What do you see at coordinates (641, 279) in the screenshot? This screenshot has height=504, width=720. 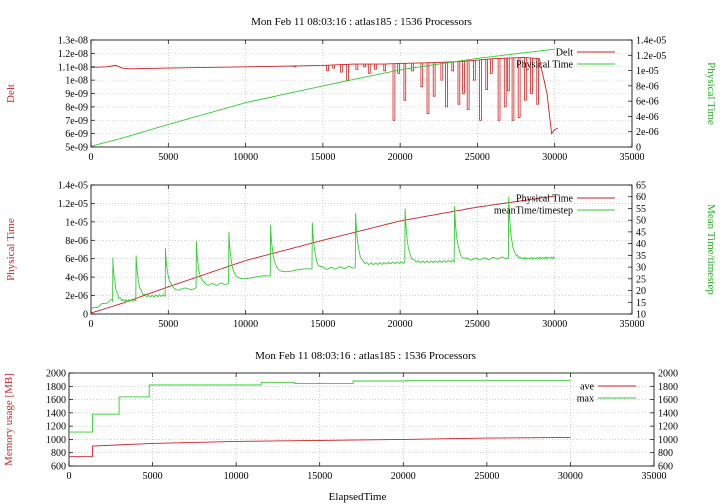 I see `chart2-y2-tick-label: 25` at bounding box center [641, 279].